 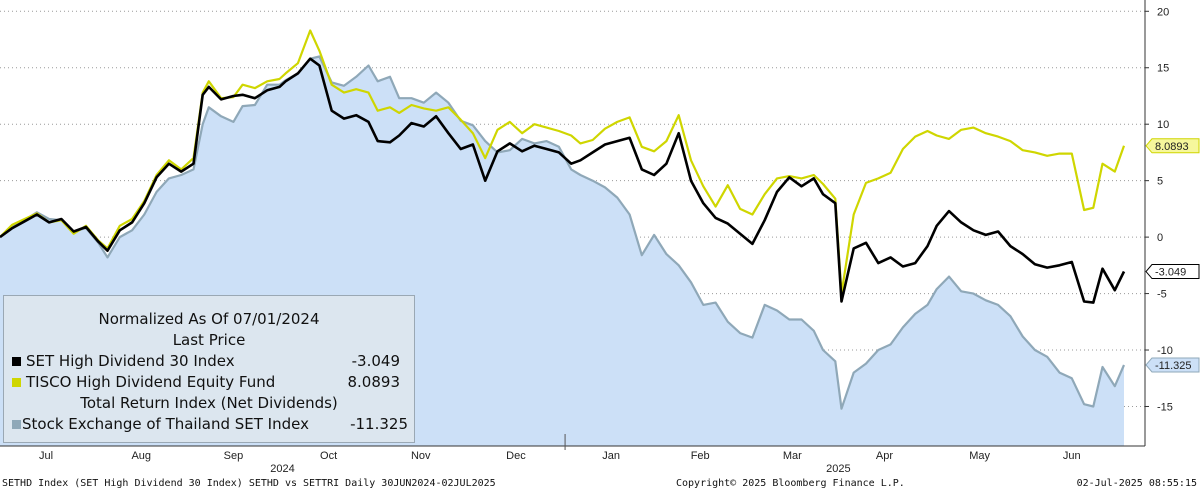 I want to click on last-value-tag: -3.049, so click(x=1172, y=272).